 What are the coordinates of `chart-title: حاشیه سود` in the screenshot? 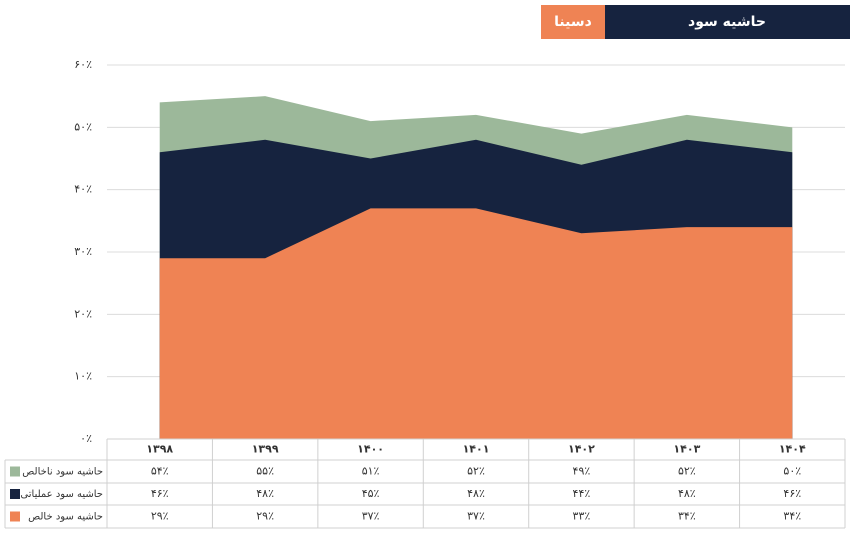 It's located at (727, 22).